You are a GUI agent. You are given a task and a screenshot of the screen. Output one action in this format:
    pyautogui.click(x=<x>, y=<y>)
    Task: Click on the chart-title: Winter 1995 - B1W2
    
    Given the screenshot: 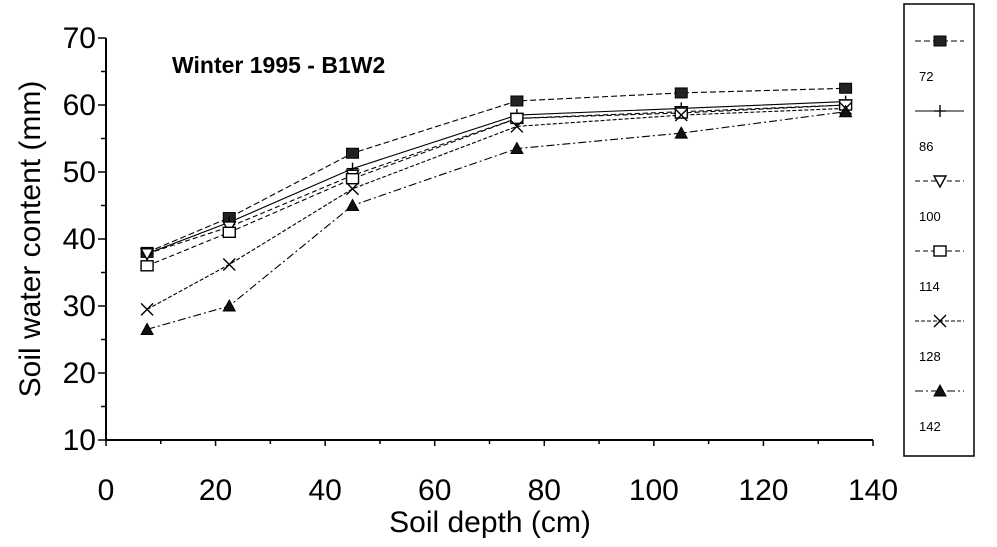 What is the action you would take?
    pyautogui.click(x=278, y=65)
    